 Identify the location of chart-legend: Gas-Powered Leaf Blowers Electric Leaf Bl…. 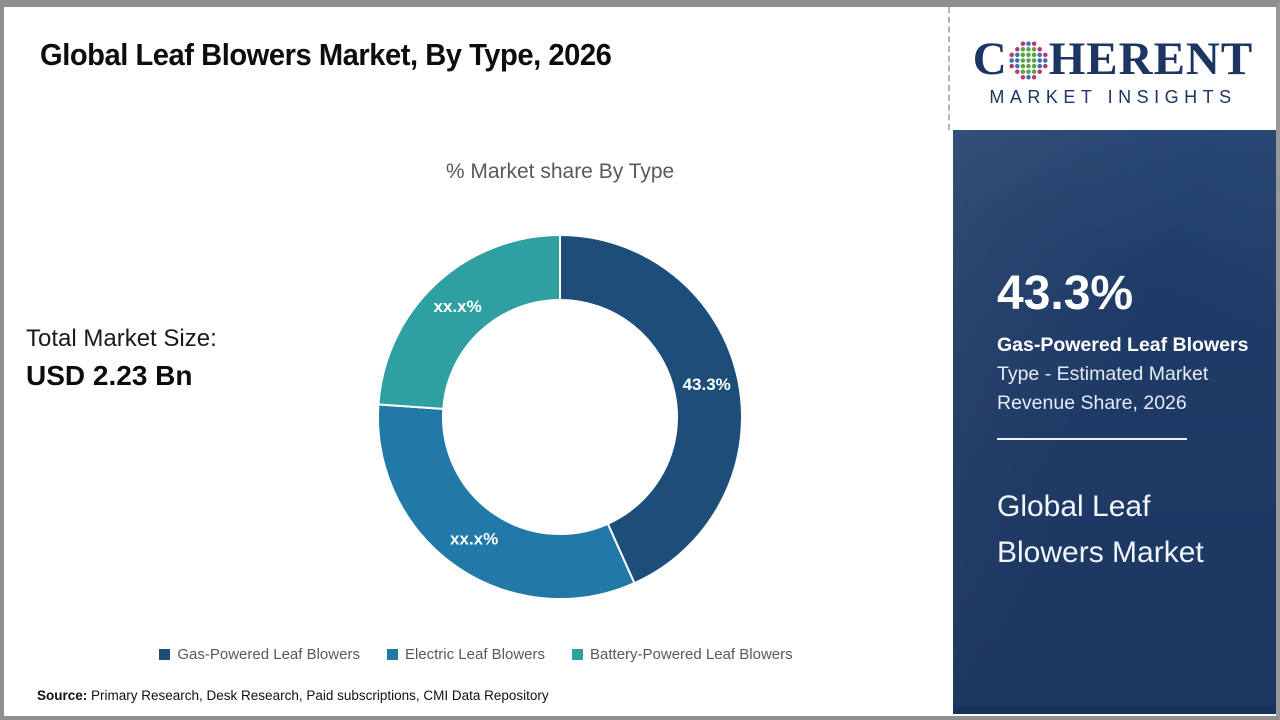
(476, 654).